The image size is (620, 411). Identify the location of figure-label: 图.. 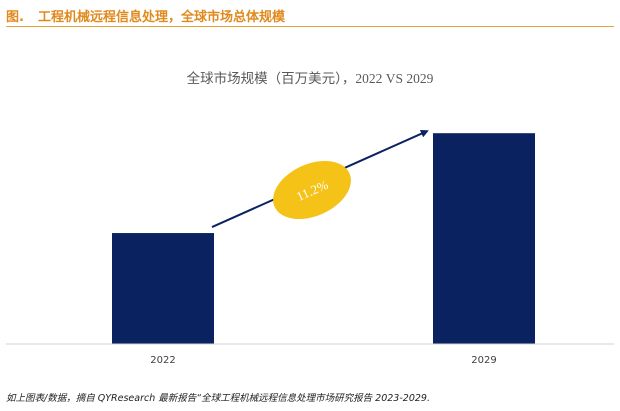
(15, 17).